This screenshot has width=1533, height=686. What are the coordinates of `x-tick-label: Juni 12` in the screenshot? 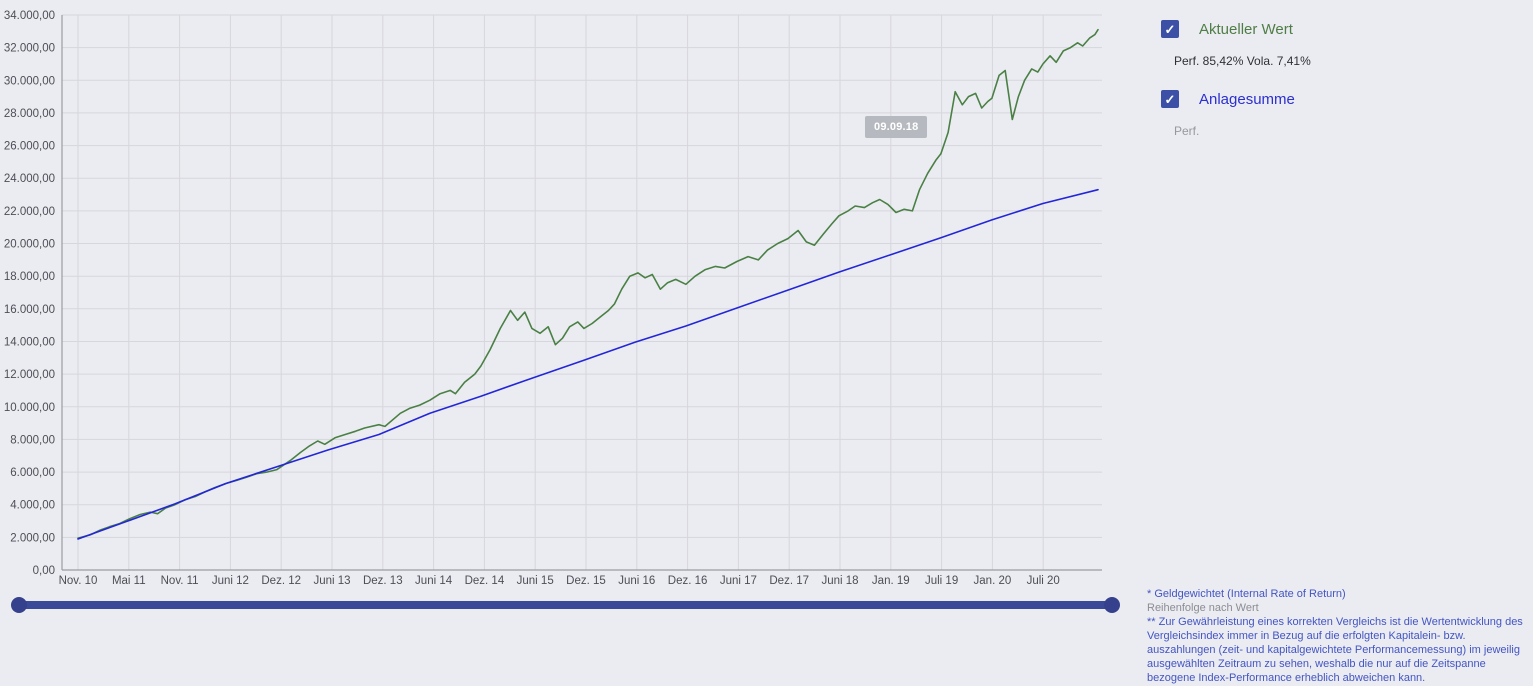 It's located at (230, 581).